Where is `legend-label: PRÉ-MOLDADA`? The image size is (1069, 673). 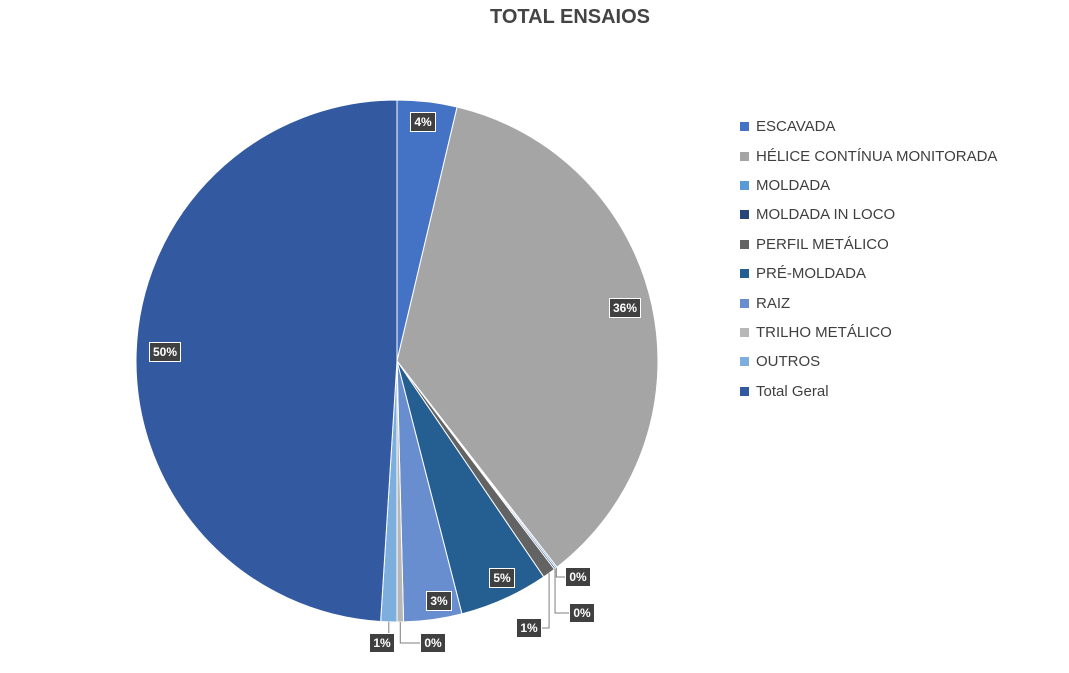 legend-label: PRÉ-MOLDADA is located at coordinates (811, 274).